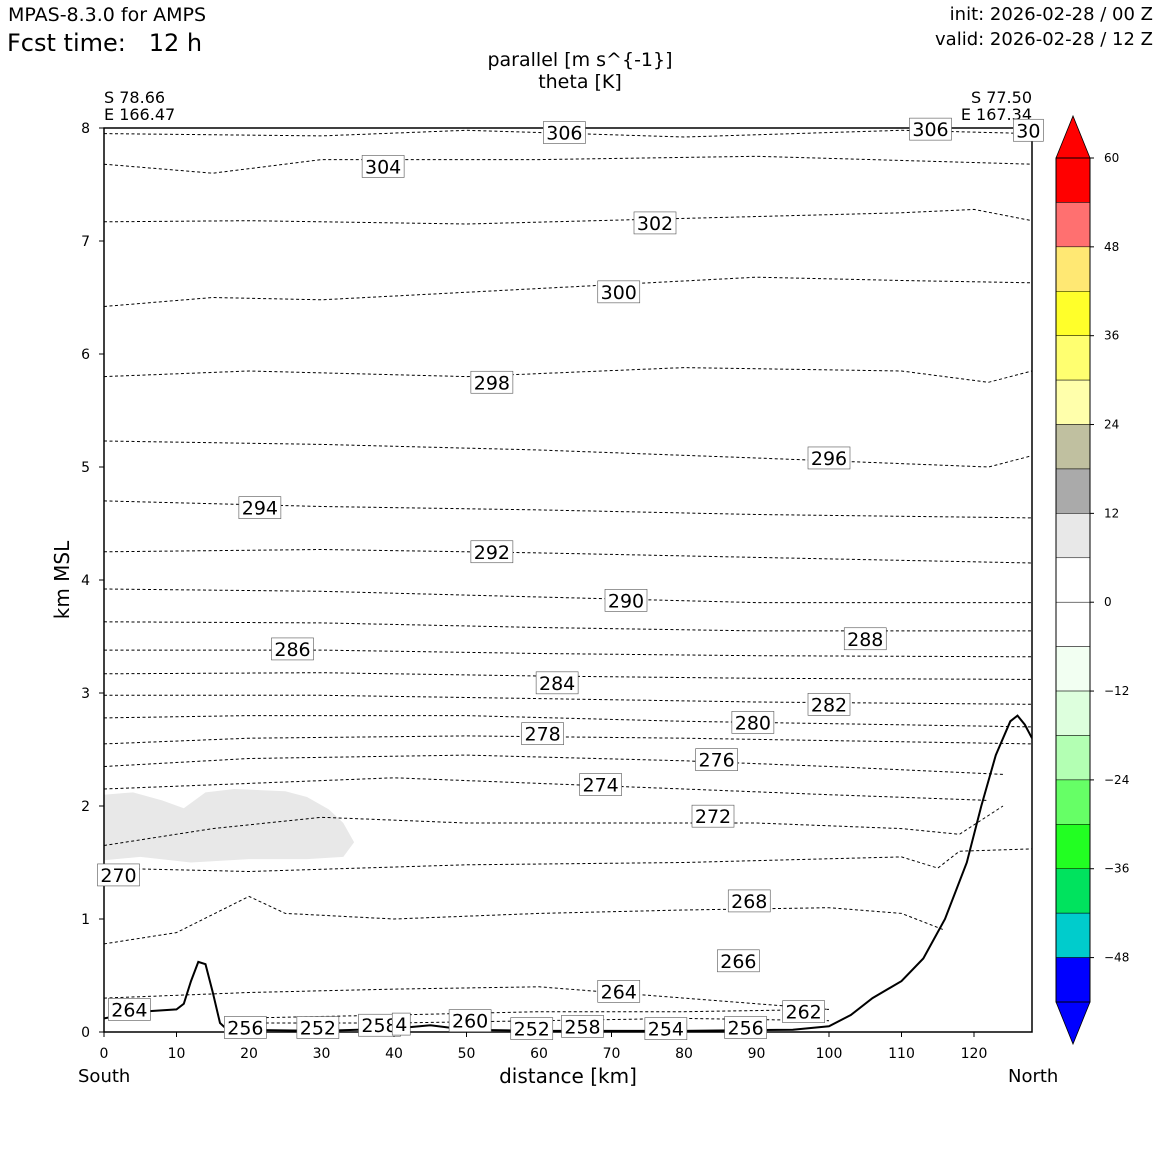  I want to click on shaded-region, so click(229, 826).